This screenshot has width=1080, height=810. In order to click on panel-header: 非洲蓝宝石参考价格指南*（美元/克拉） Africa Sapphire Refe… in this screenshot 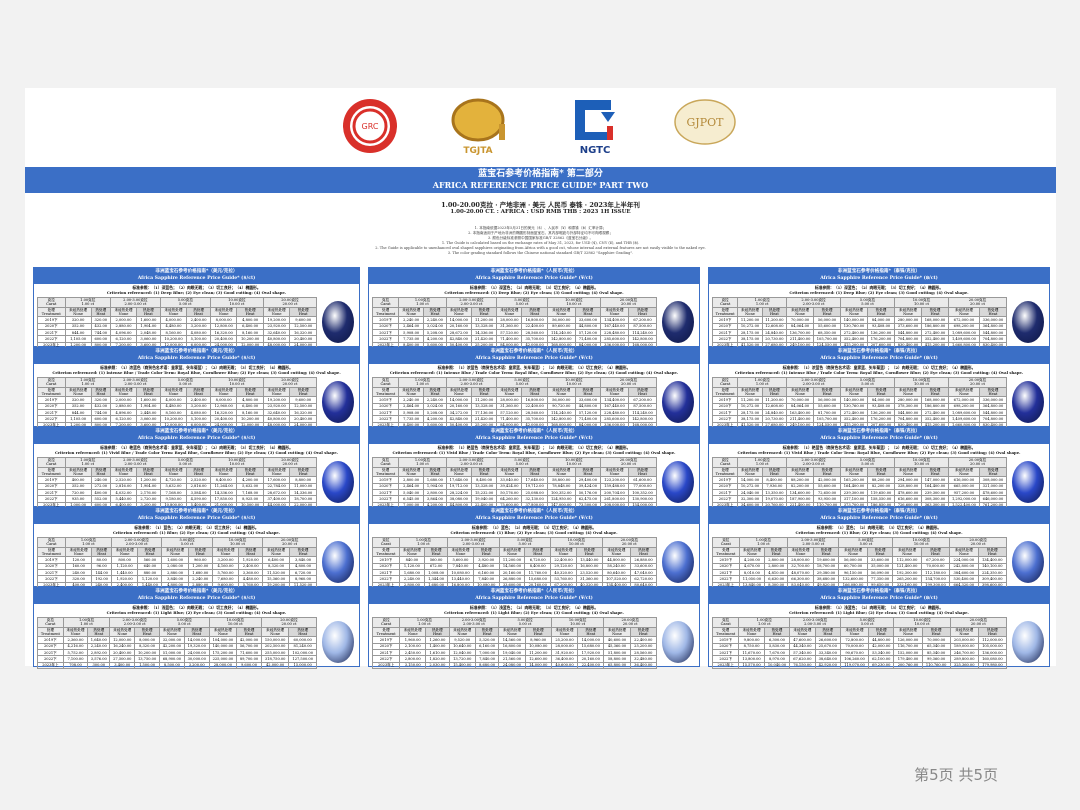, I will do `click(196, 355)`.